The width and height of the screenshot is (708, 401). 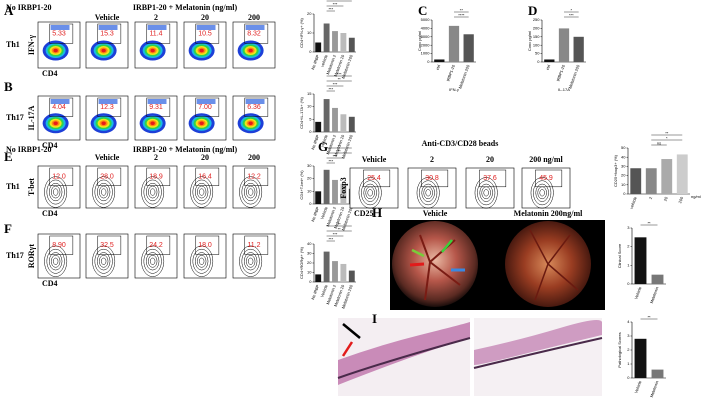 I want to click on y-tick-label: 1, so click(x=628, y=363).